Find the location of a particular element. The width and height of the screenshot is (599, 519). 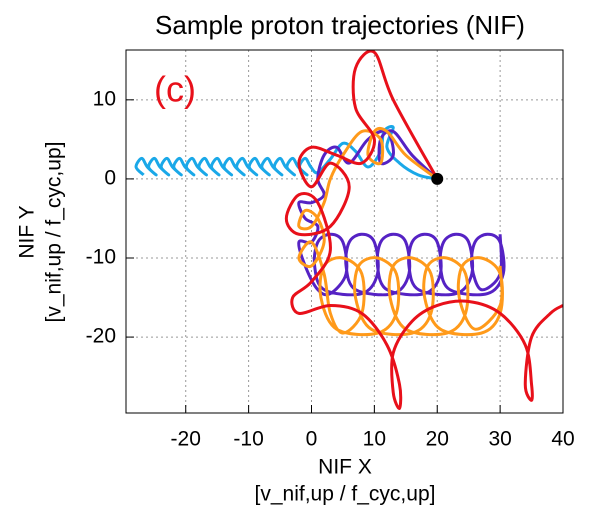

x-tick-label: 0 is located at coordinates (312, 439).